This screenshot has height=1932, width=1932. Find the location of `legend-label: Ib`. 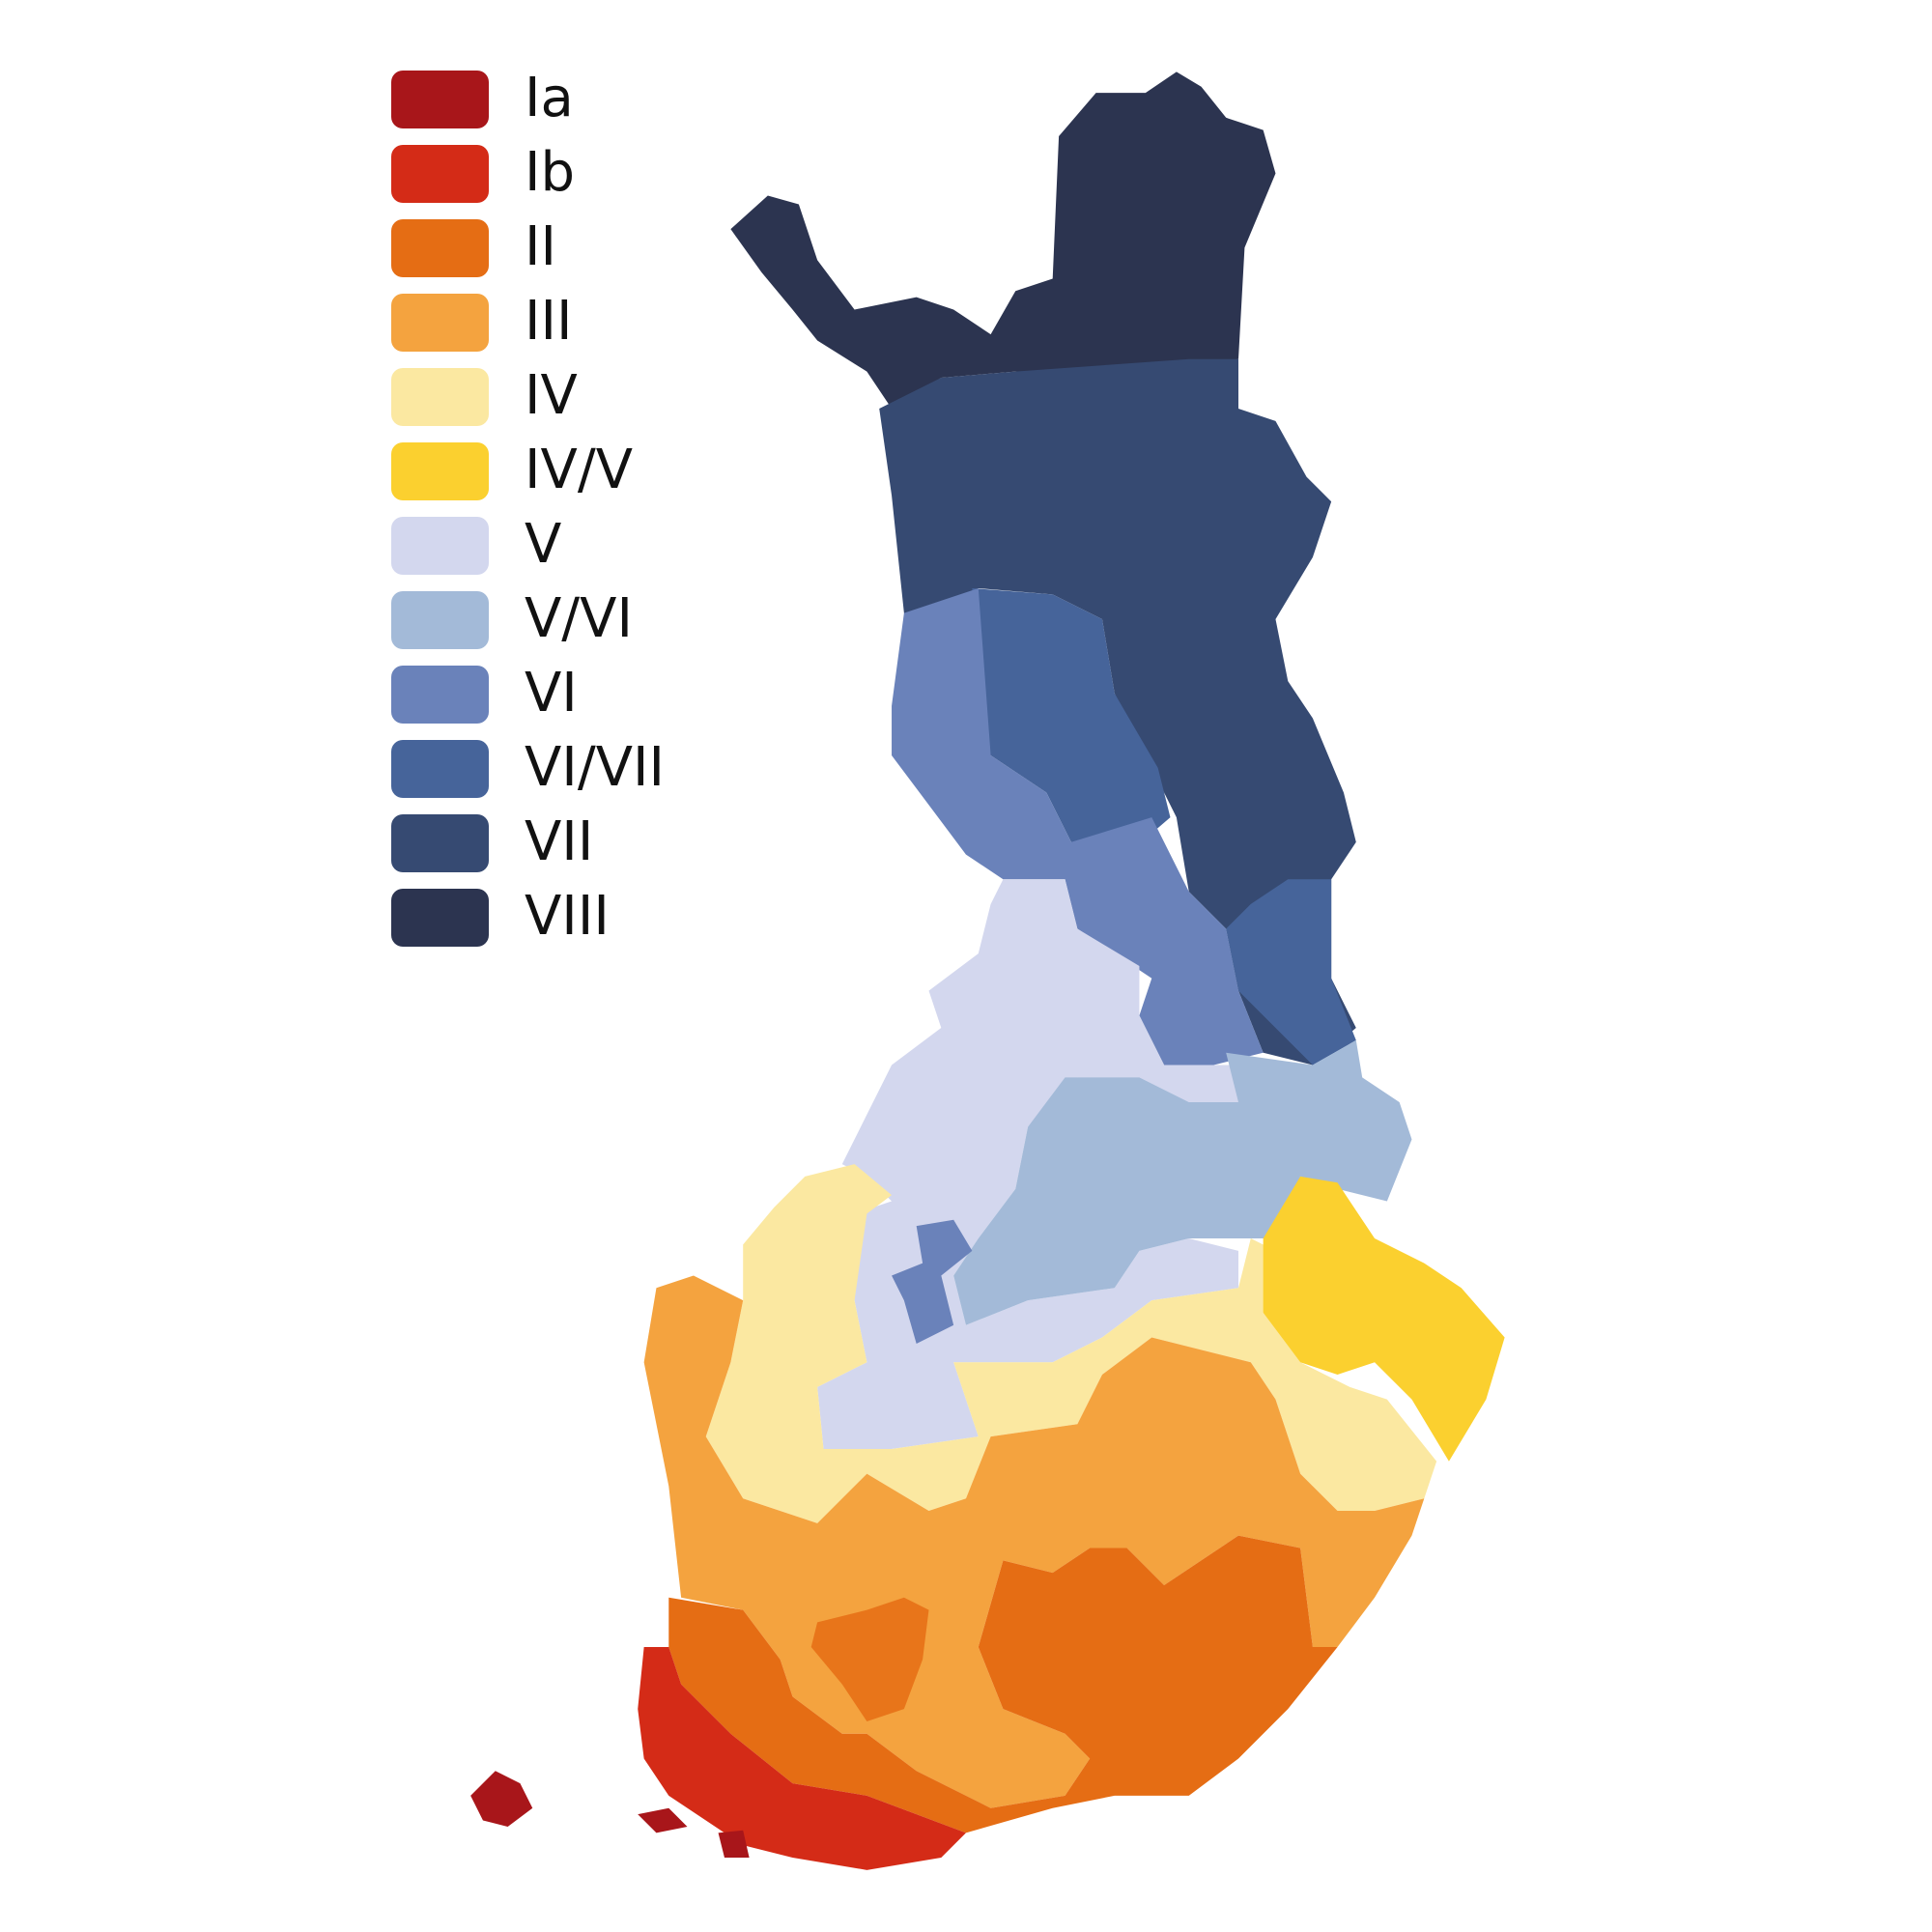

legend-label: Ib is located at coordinates (550, 172).